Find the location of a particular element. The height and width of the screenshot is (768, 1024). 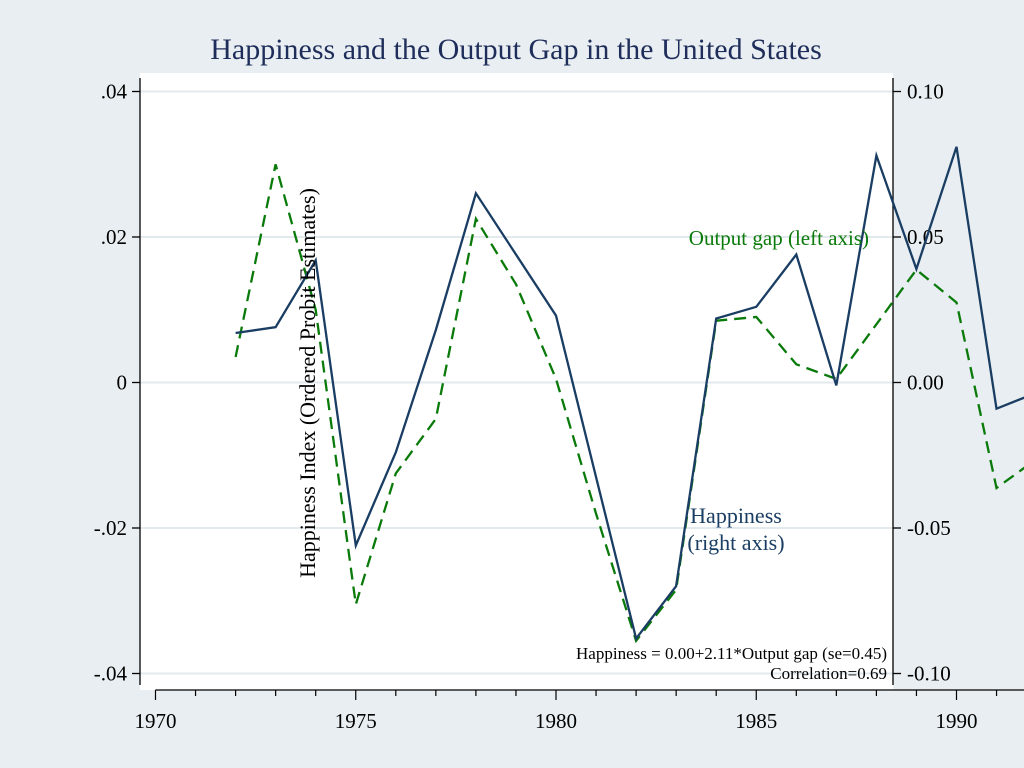

correlation-text: Correlation=0.69 is located at coordinates (828, 673).